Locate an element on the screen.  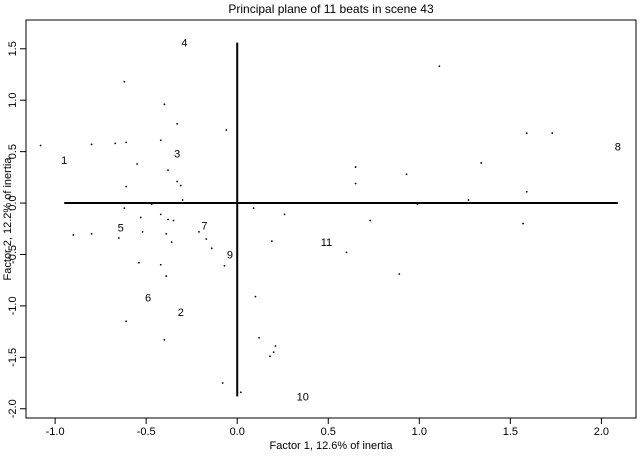
x-axis-label: Factor 1, 12.6% of inertia is located at coordinates (332, 446).